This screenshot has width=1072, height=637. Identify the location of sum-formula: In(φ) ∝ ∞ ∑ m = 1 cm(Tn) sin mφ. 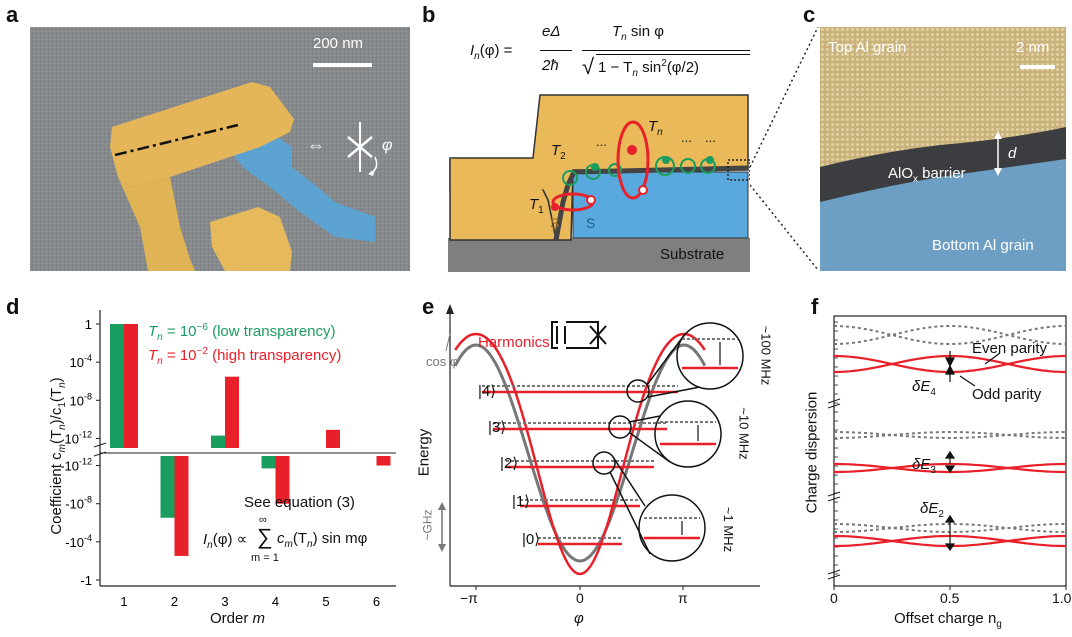
(285, 539).